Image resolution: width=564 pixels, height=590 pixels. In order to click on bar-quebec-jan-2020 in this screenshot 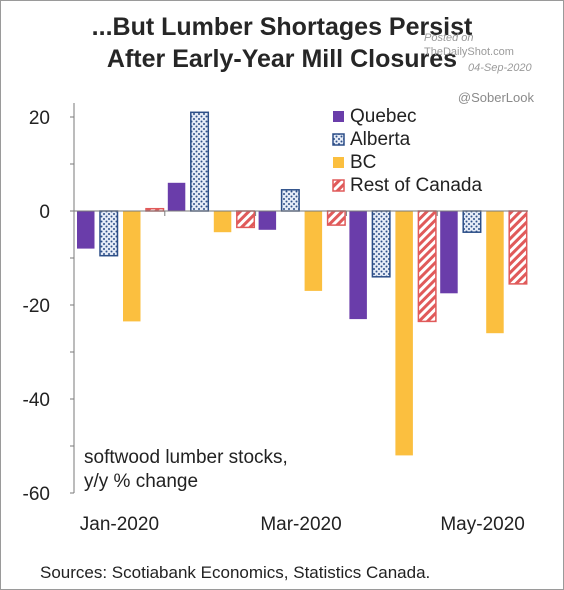, I will do `click(86, 230)`.